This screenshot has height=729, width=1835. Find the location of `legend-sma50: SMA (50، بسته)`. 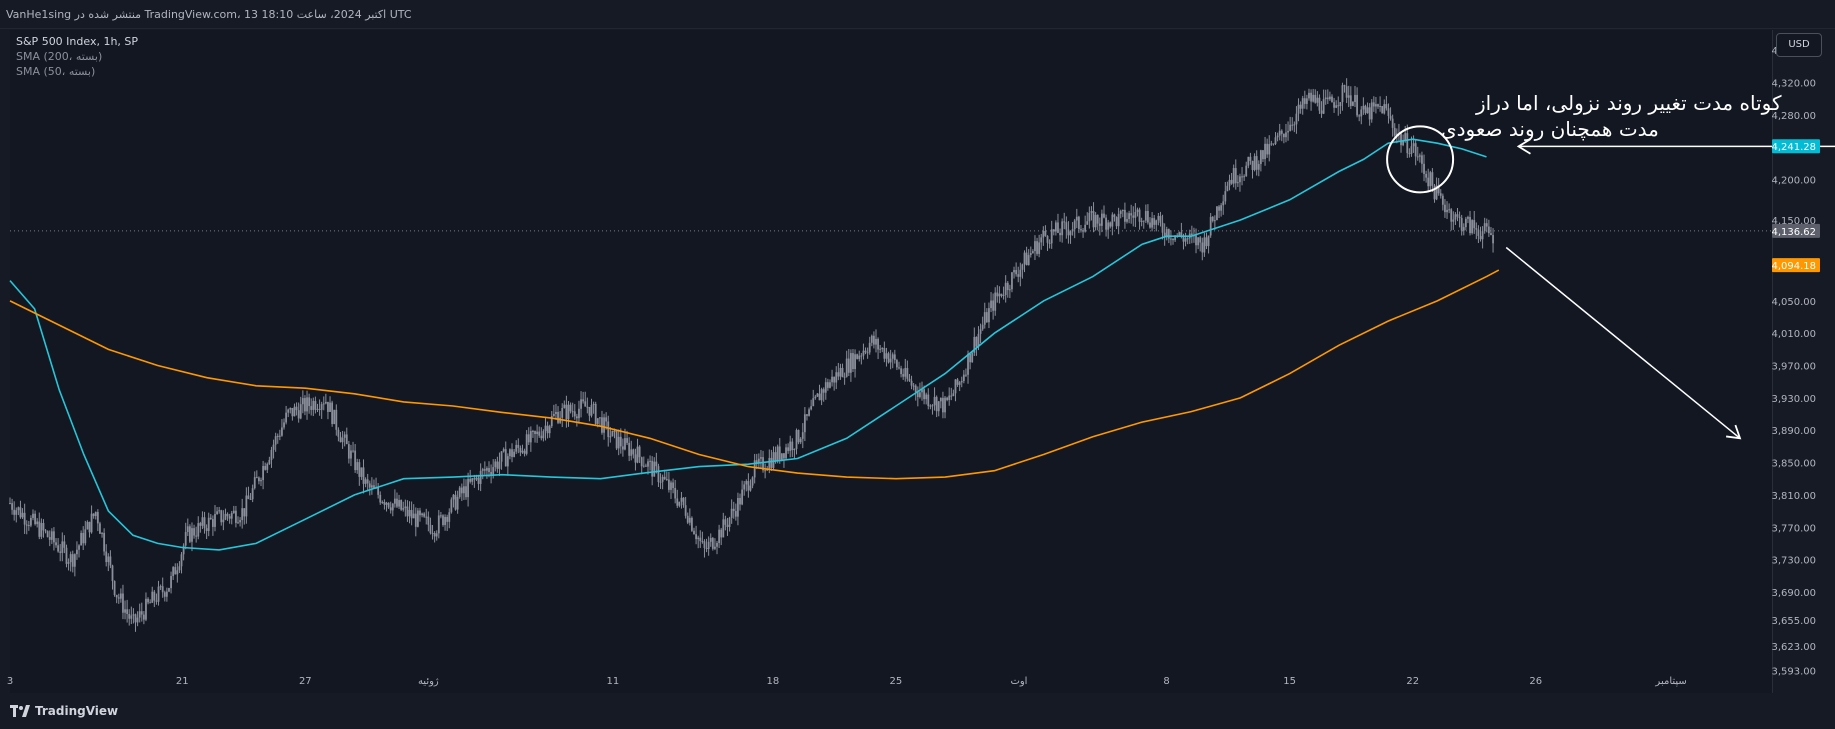

legend-sma50: SMA (50، بسته) is located at coordinates (56, 71).